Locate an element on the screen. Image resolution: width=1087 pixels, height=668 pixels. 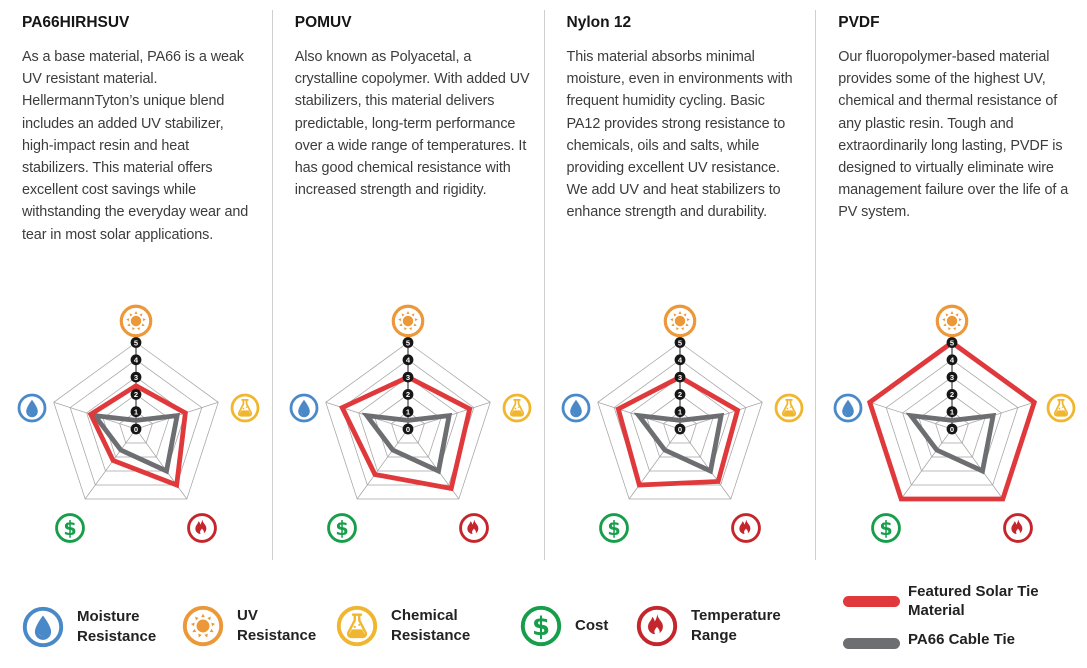
legend-item-cost: Cost is located at coordinates (564, 626).